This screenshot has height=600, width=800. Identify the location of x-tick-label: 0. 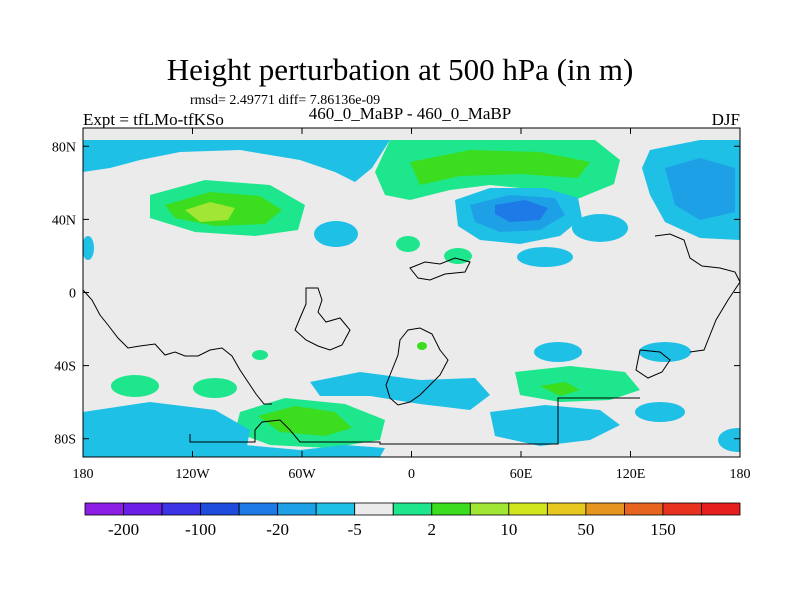
(411, 474).